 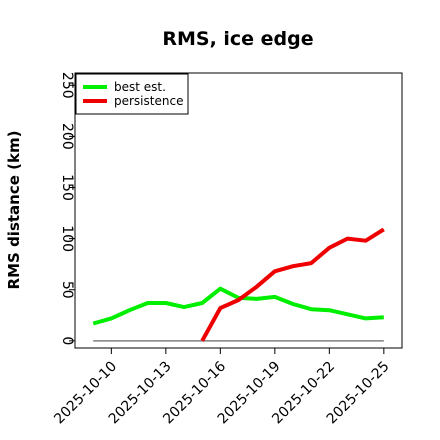 I want to click on series-line-persistence, so click(x=292, y=284).